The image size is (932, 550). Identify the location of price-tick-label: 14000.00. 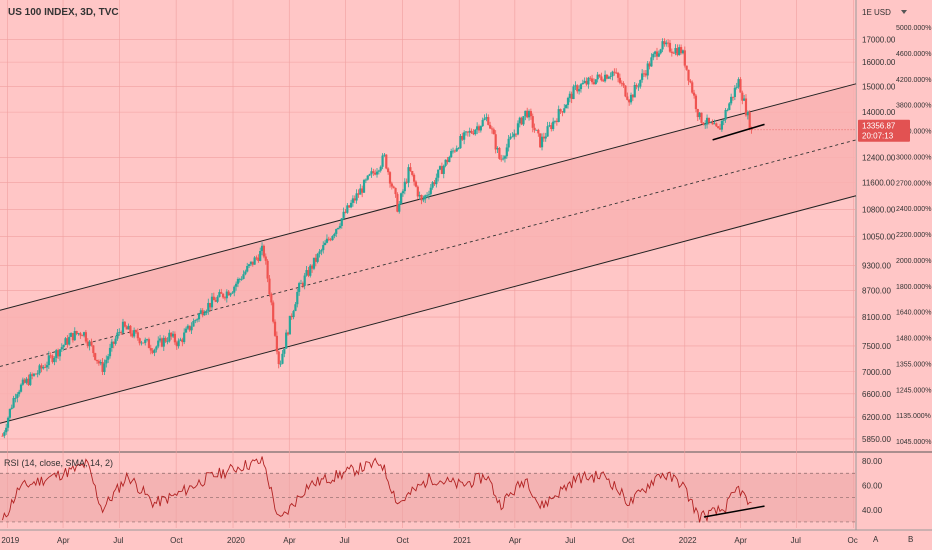
(879, 112).